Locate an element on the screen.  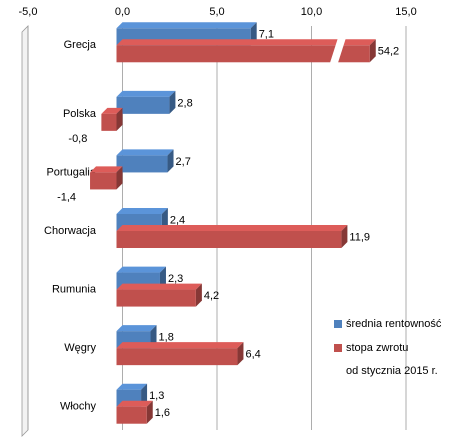
data-label: 6,4 is located at coordinates (252, 355).